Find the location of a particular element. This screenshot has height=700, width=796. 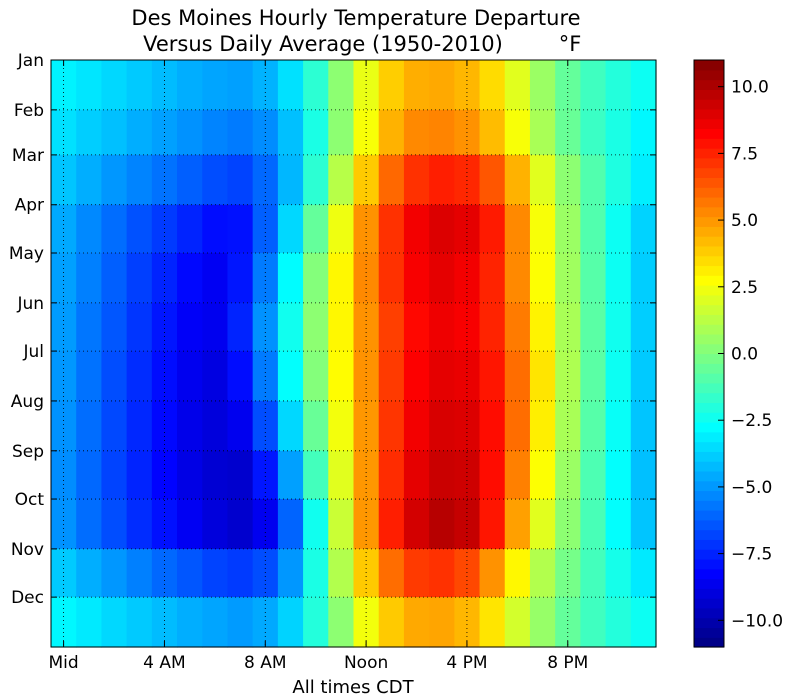

colorbar-tick-label: −2.5 is located at coordinates (751, 421).